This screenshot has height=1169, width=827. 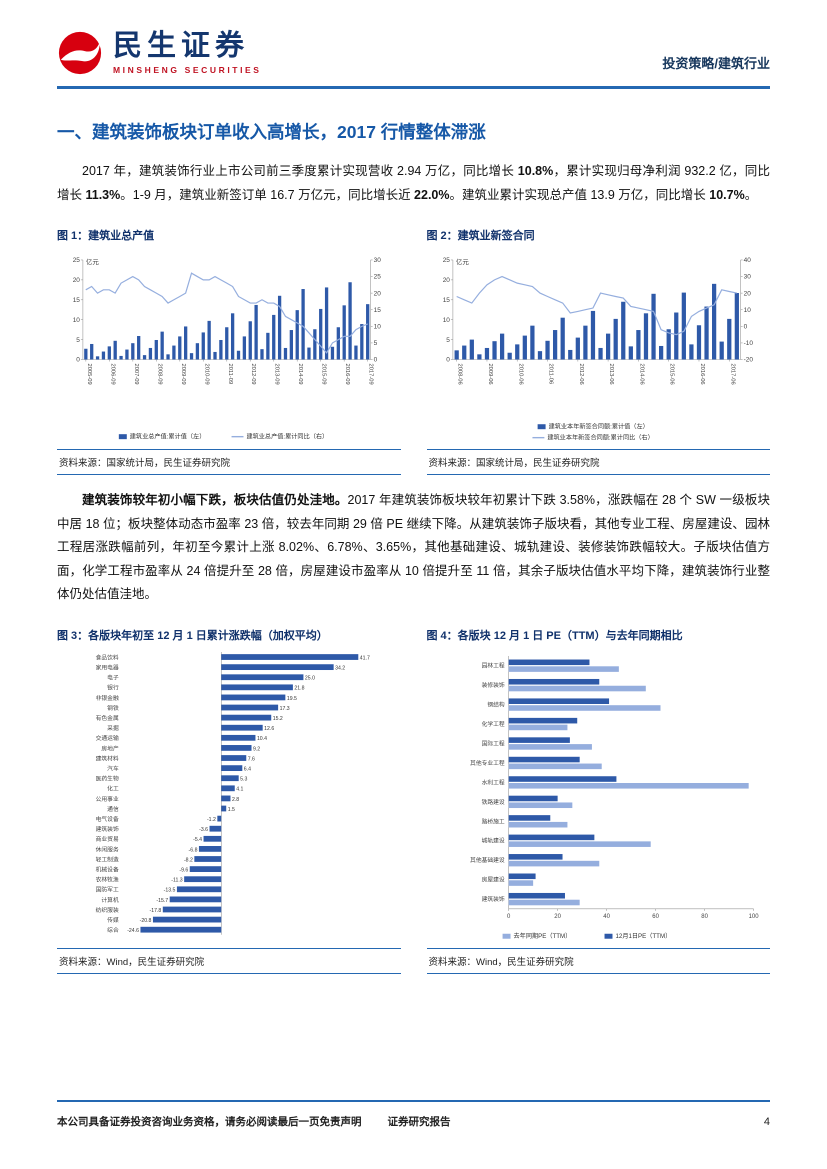 What do you see at coordinates (243, 779) in the screenshot?
I see `svg-text: 5.3` at bounding box center [243, 779].